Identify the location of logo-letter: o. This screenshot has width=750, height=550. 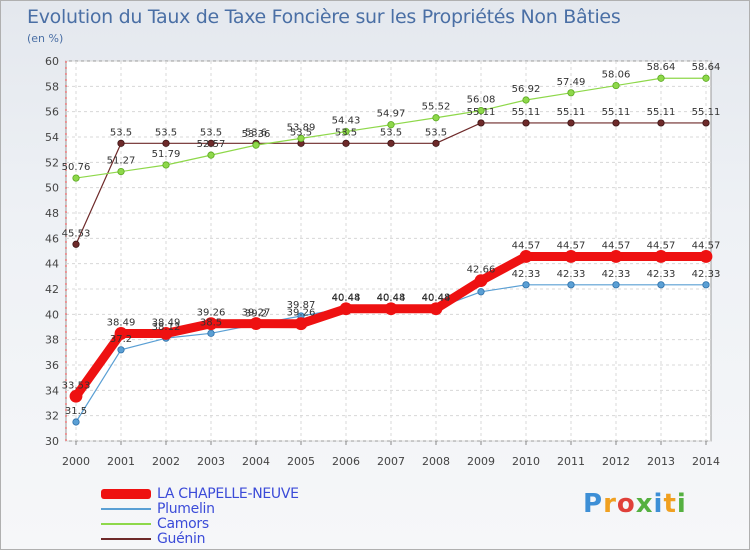
(626, 504).